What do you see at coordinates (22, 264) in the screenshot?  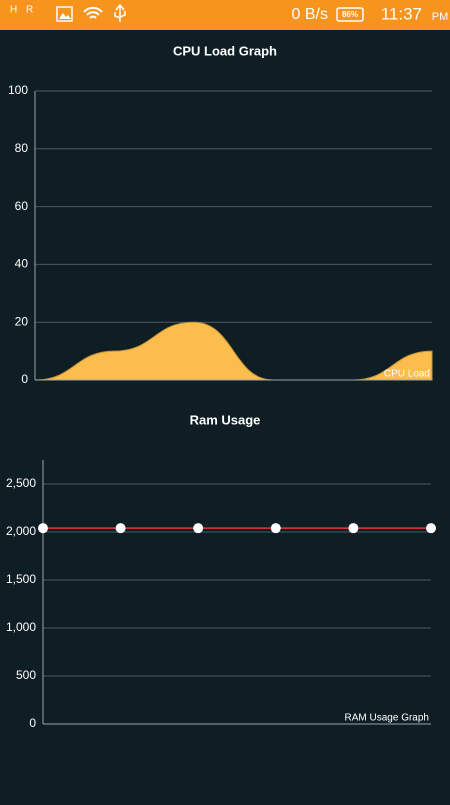 I see `y-tick-label: 40` at bounding box center [22, 264].